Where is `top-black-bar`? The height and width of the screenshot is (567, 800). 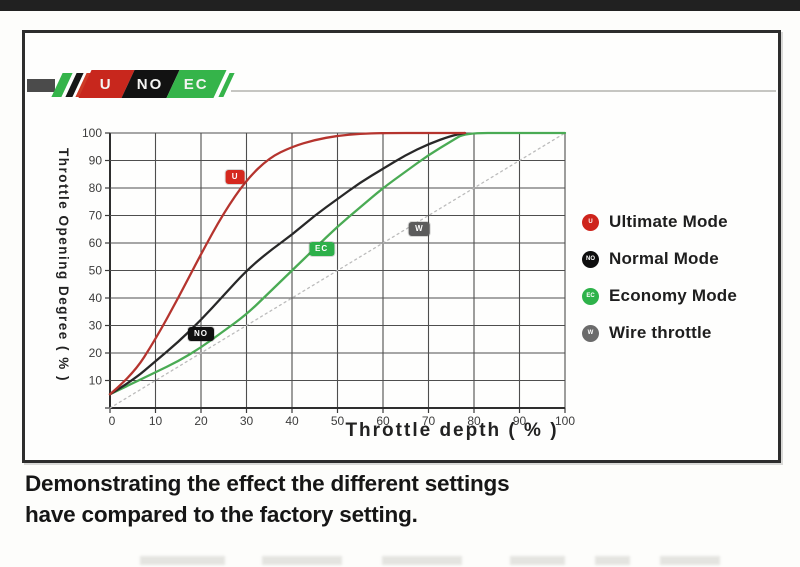
top-black-bar is located at coordinates (400, 5).